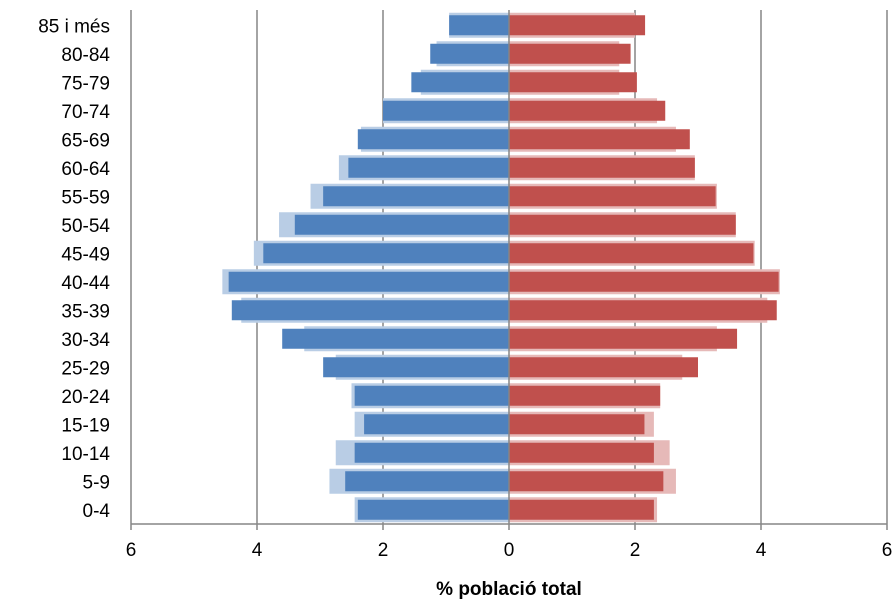 This screenshot has height=605, width=894. Describe the element at coordinates (85, 254) in the screenshot. I see `category-label: 45-49` at that location.